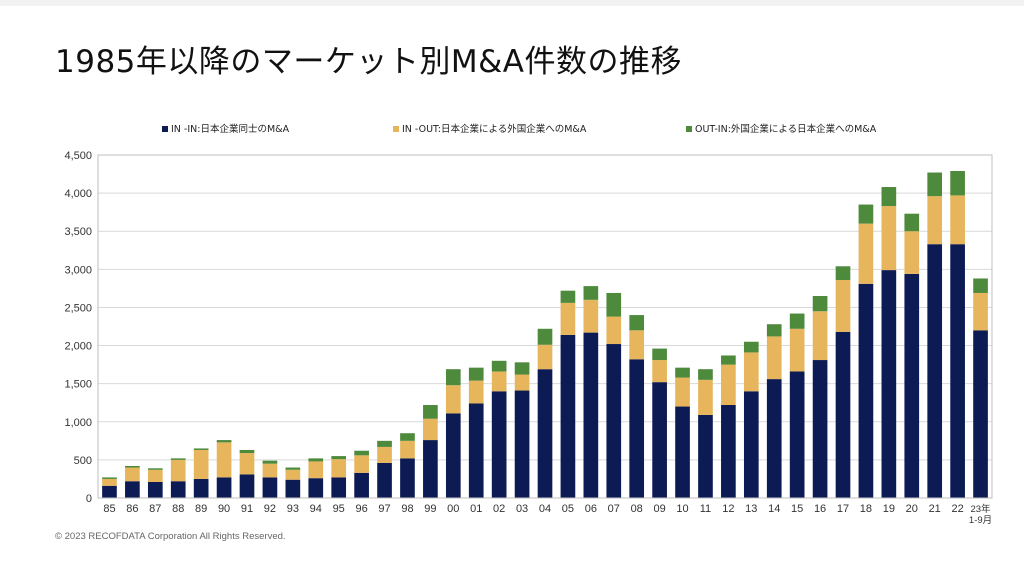 This screenshot has height=571, width=1024. What do you see at coordinates (797, 509) in the screenshot?
I see `x-tick-label: 15` at bounding box center [797, 509].